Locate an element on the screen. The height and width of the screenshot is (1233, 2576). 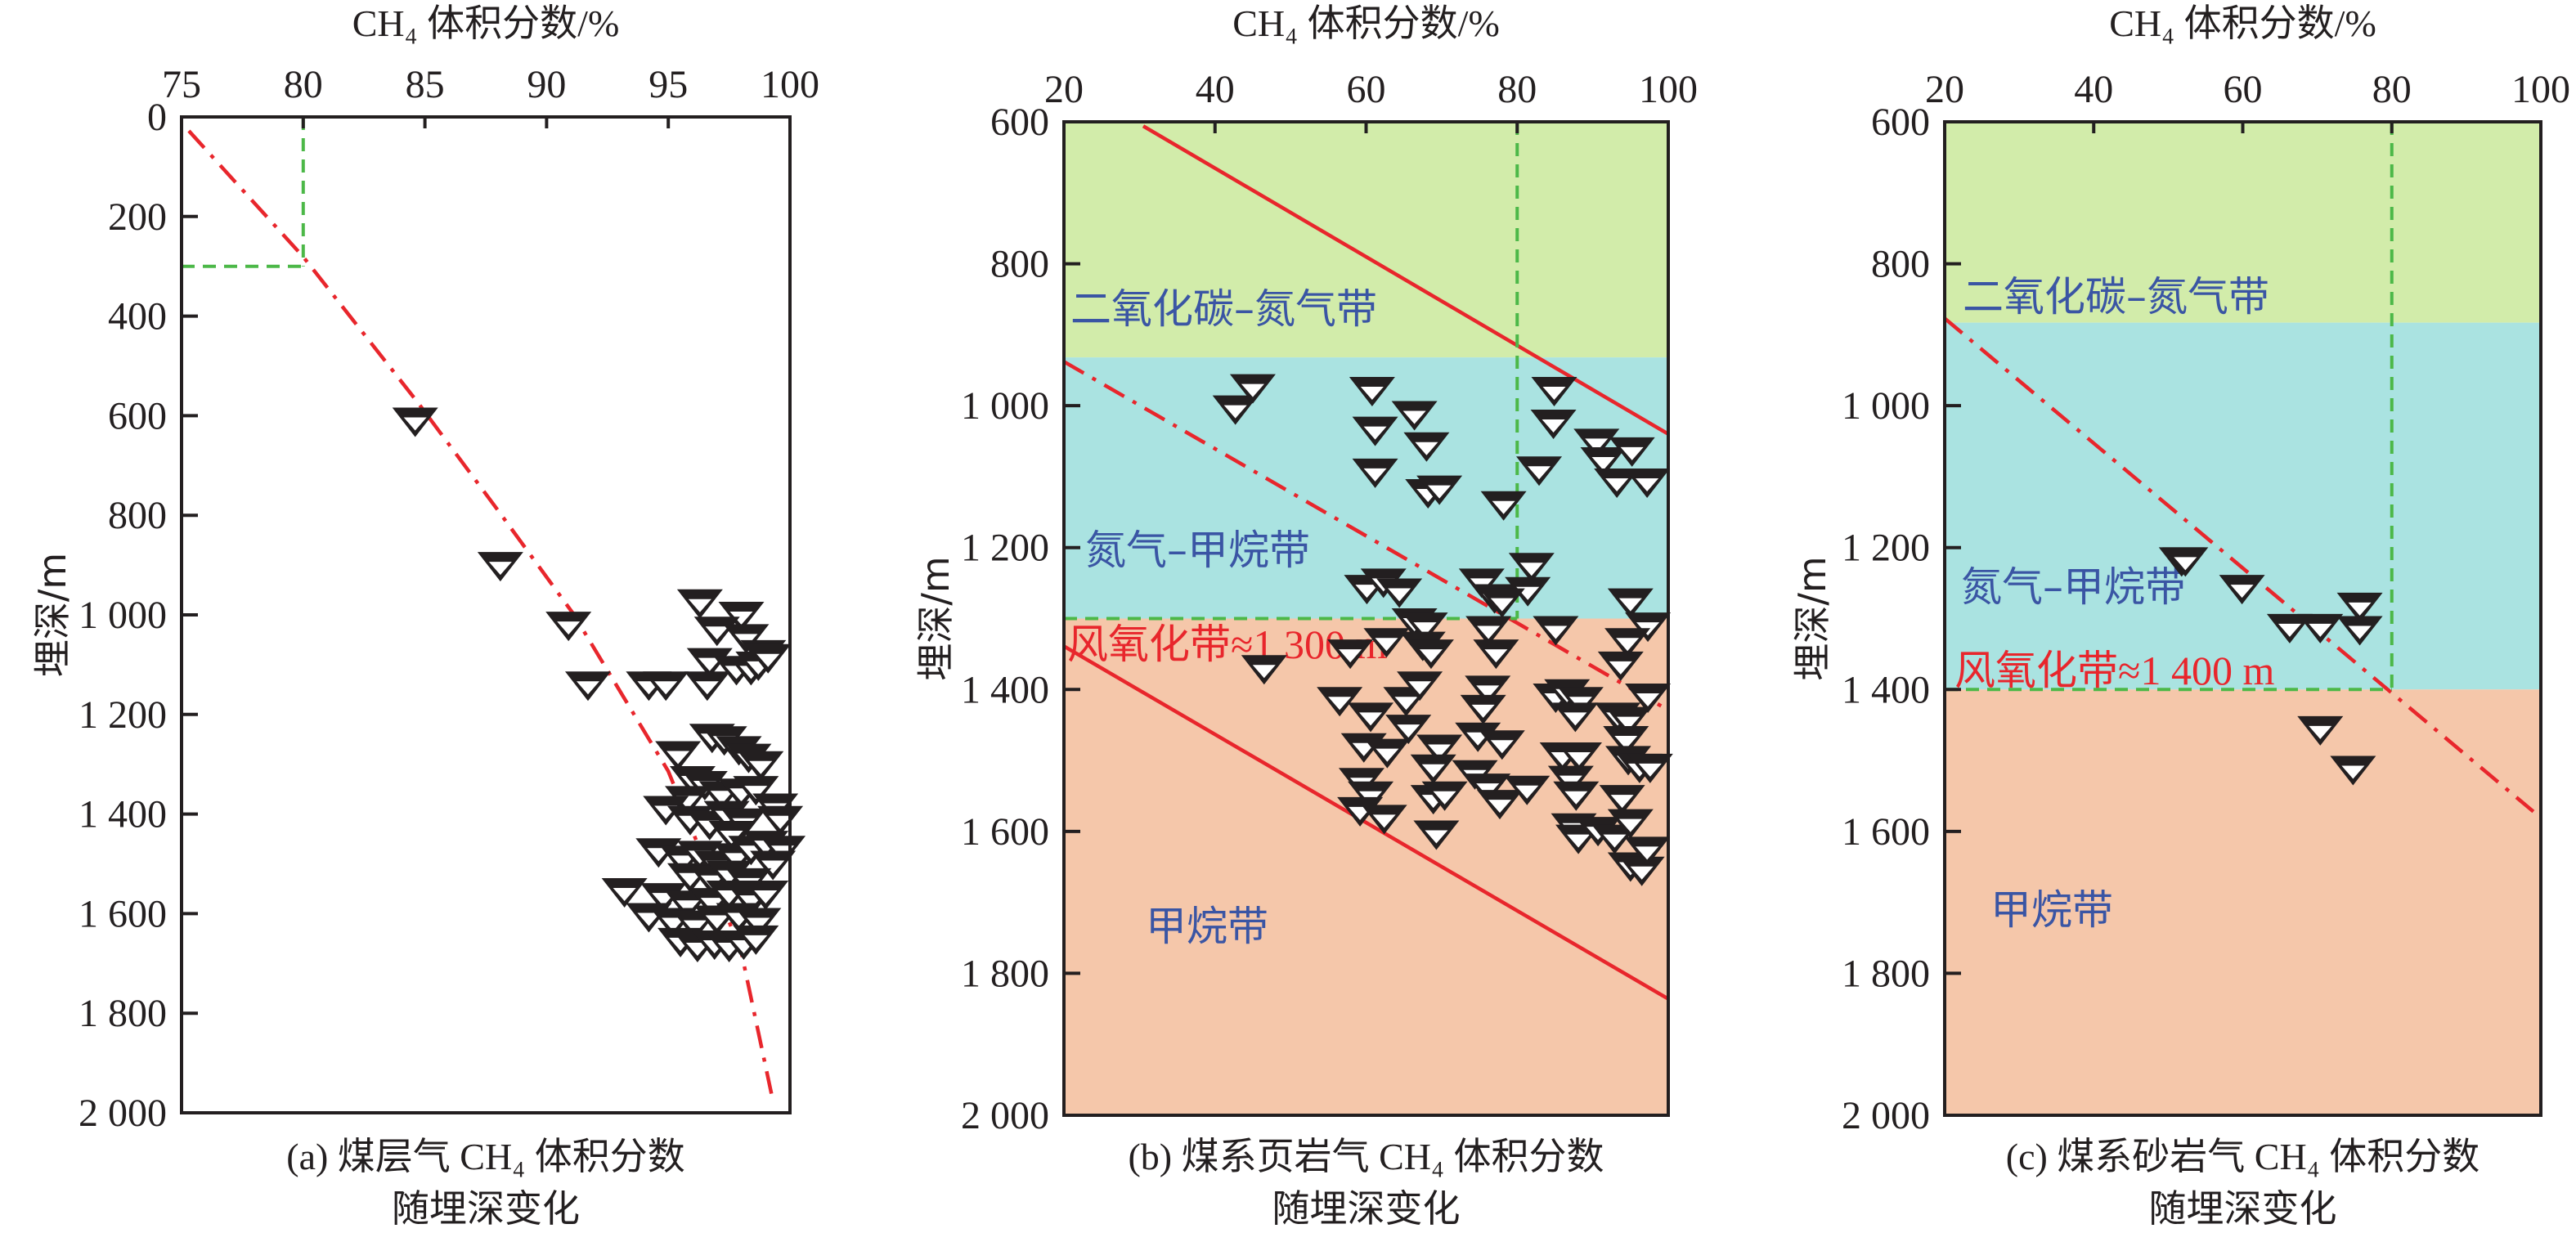
panel-caption-line2: 随埋深变化 is located at coordinates (486, 1209).